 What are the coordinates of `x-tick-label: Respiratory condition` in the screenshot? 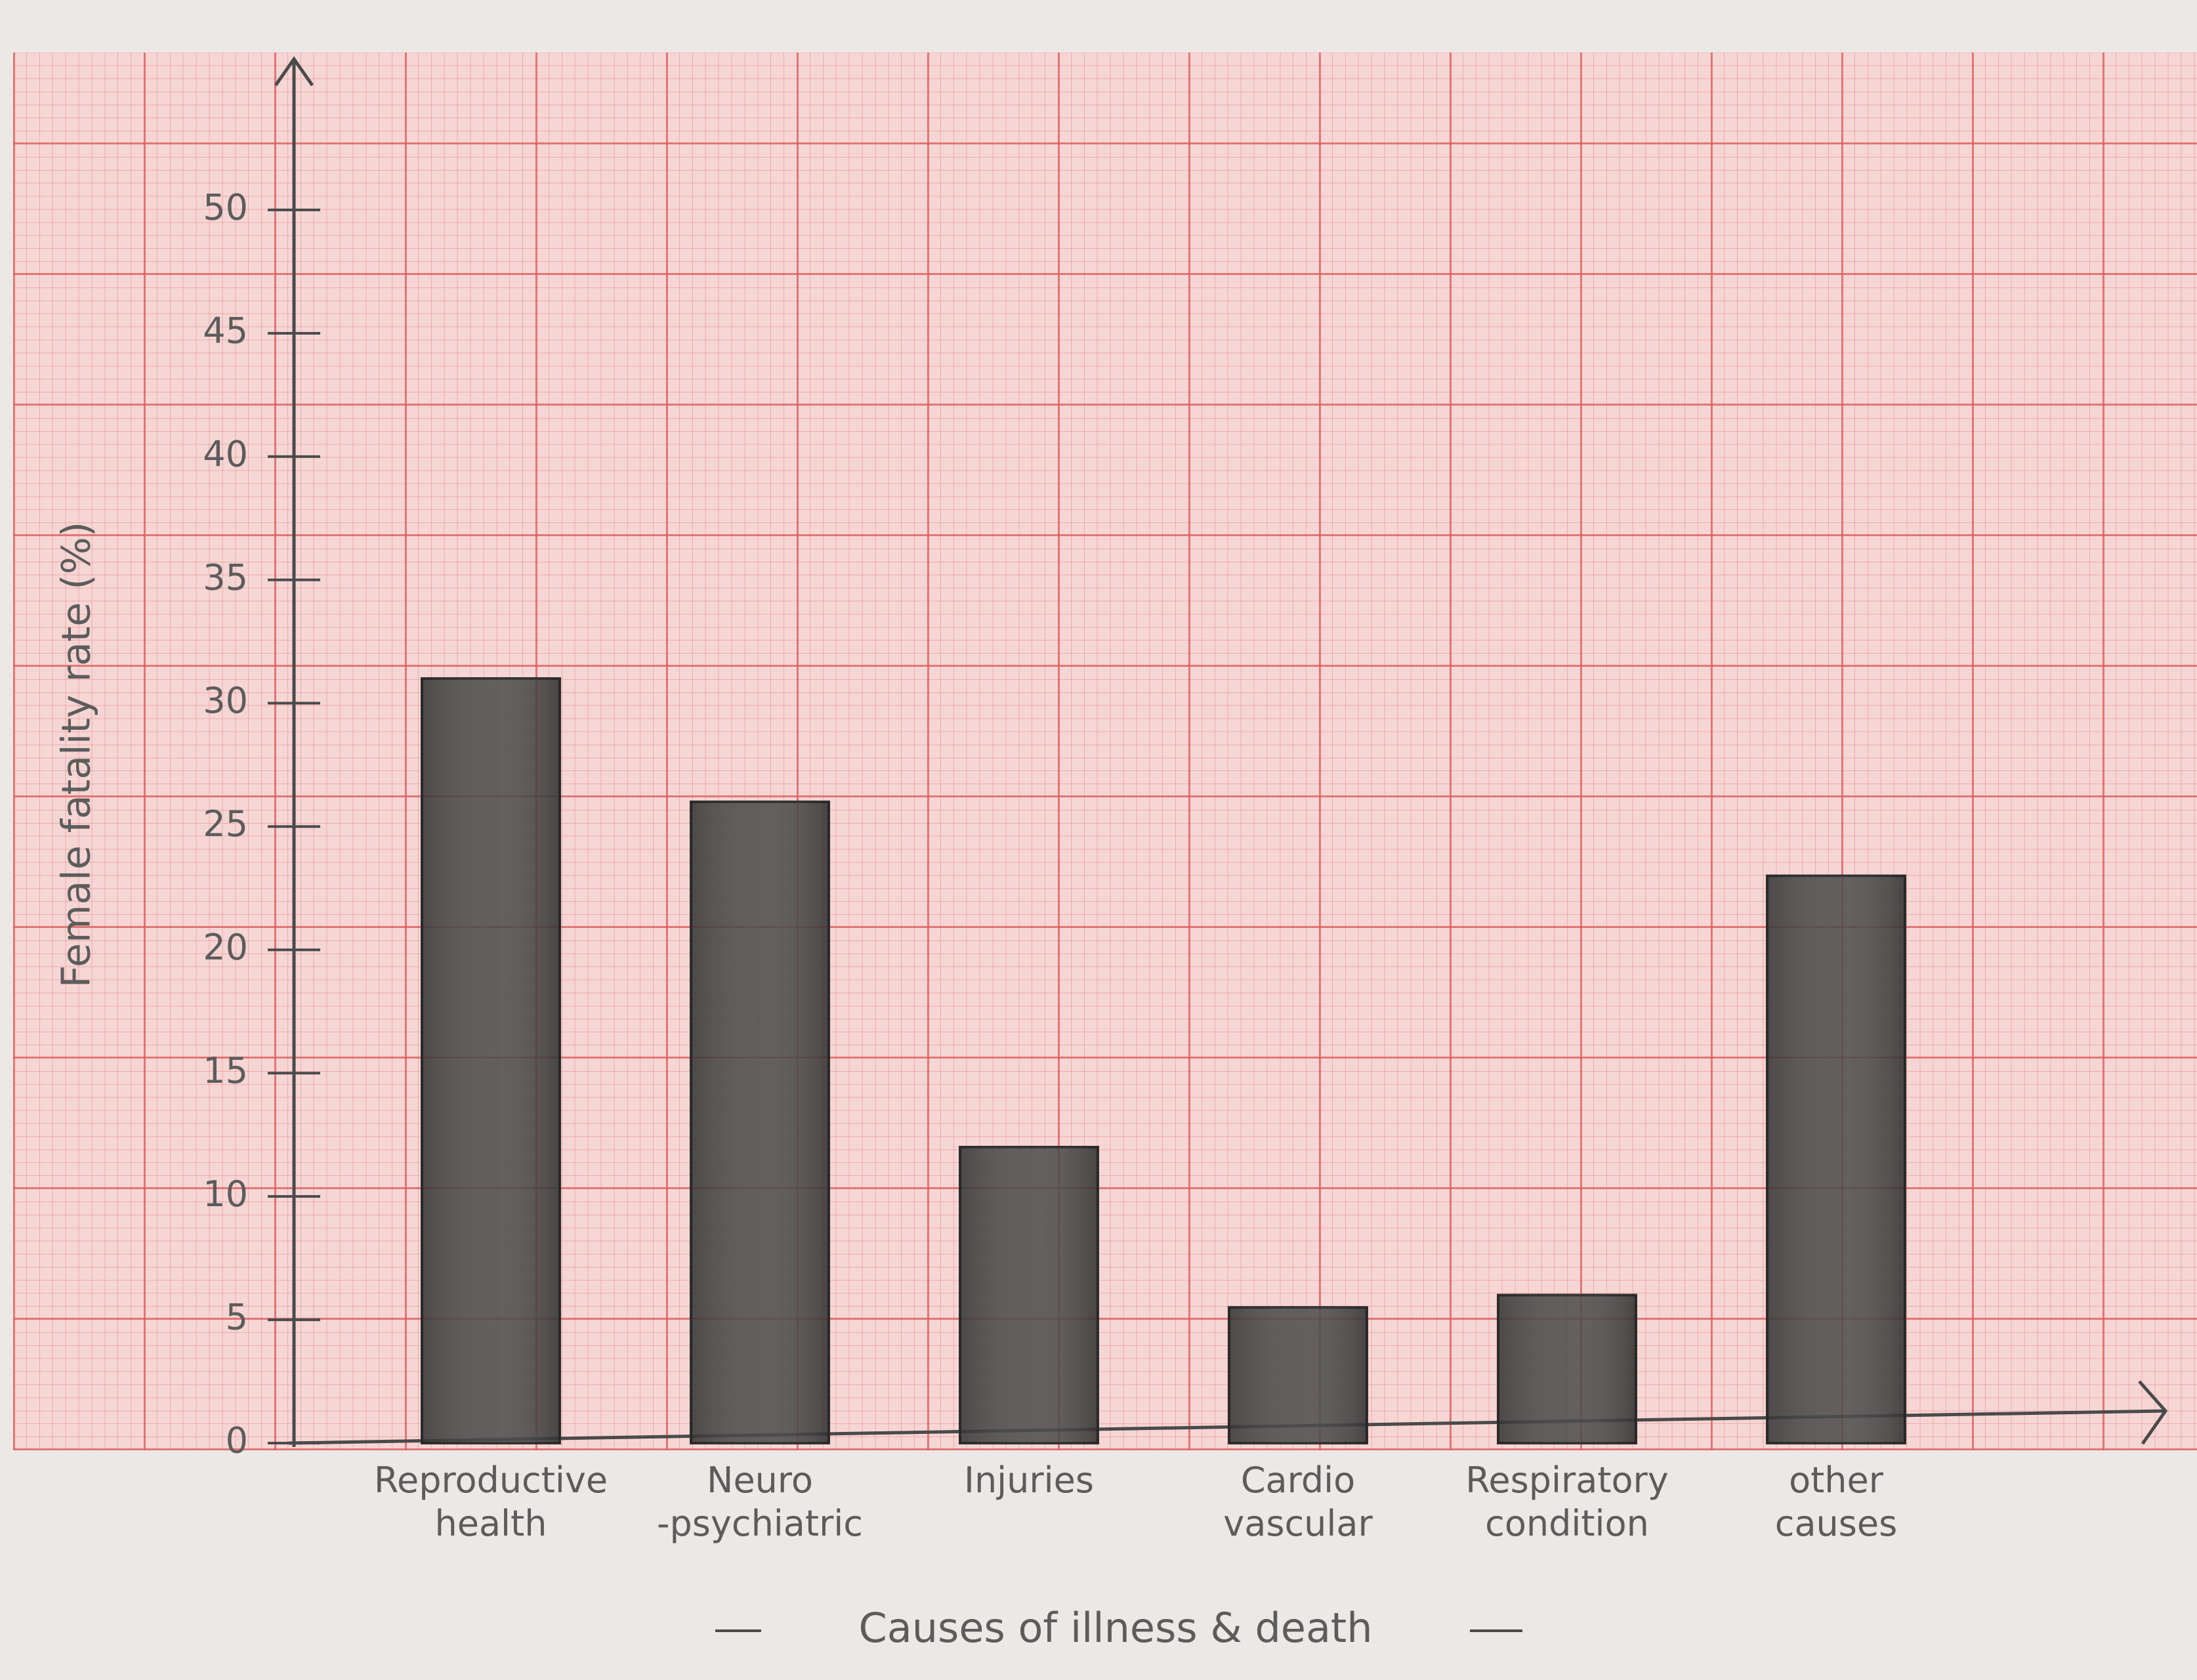 It's located at (1566, 1502).